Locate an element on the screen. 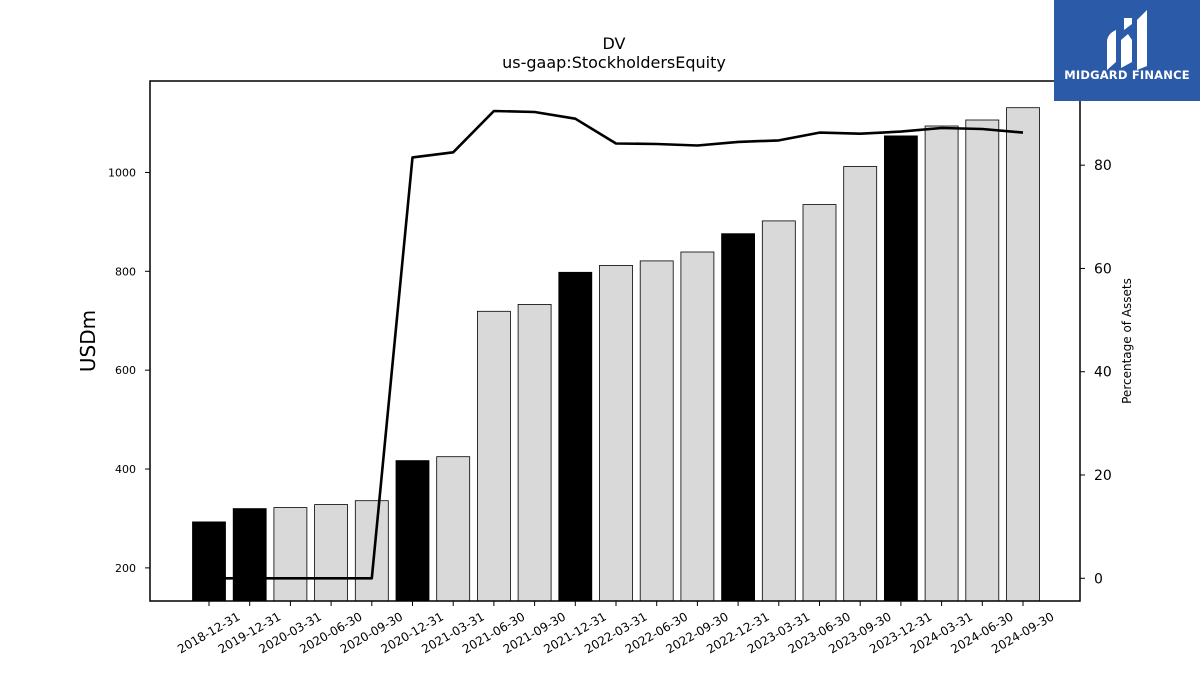  chart-title: DV is located at coordinates (614, 43).